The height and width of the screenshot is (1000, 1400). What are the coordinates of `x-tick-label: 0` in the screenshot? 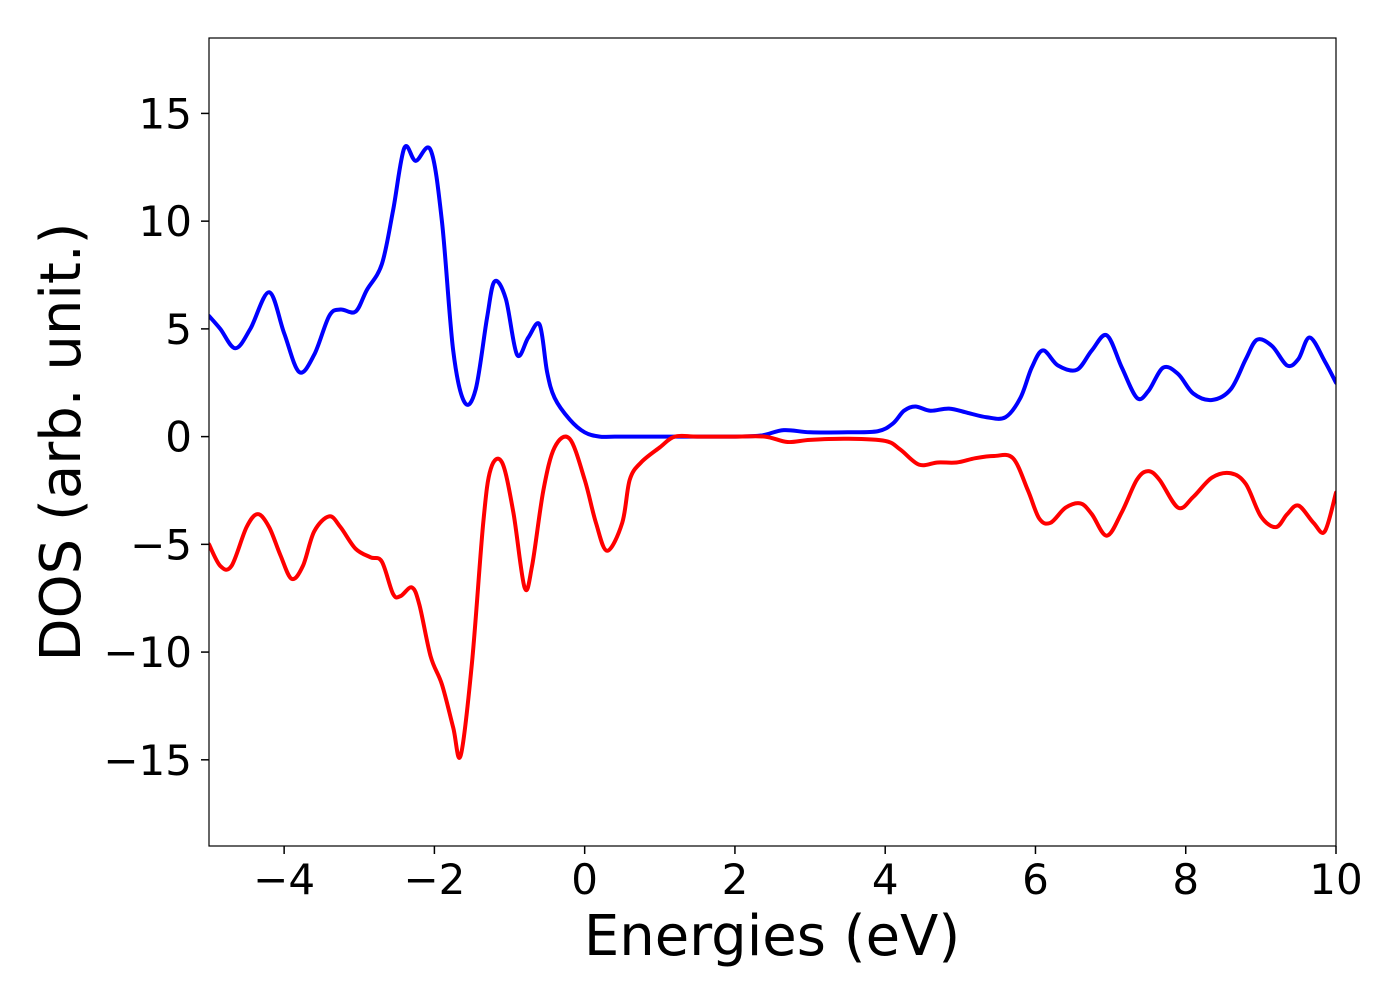 It's located at (584, 879).